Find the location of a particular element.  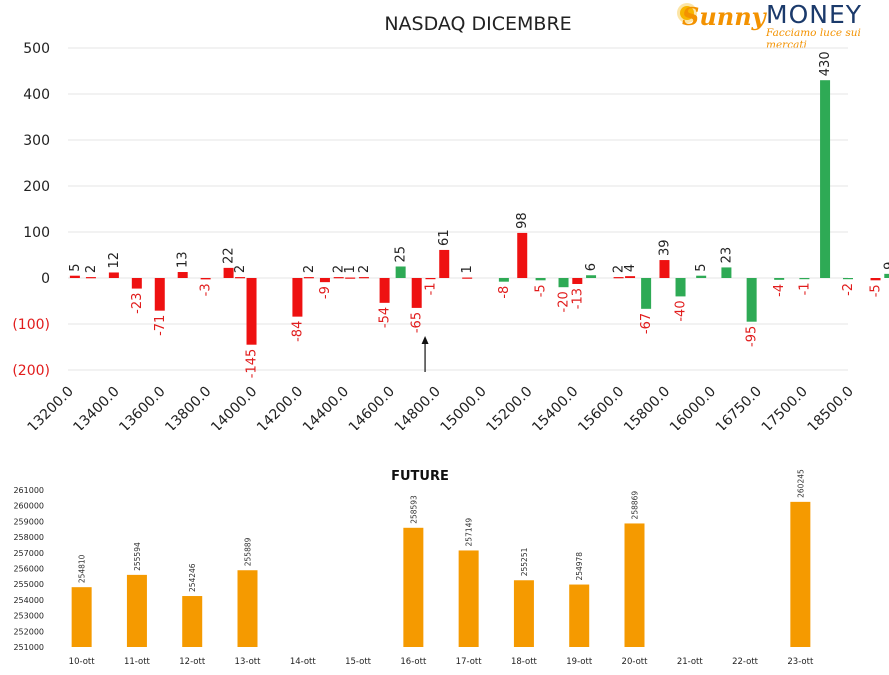

data-label: -20 is located at coordinates (564, 301).